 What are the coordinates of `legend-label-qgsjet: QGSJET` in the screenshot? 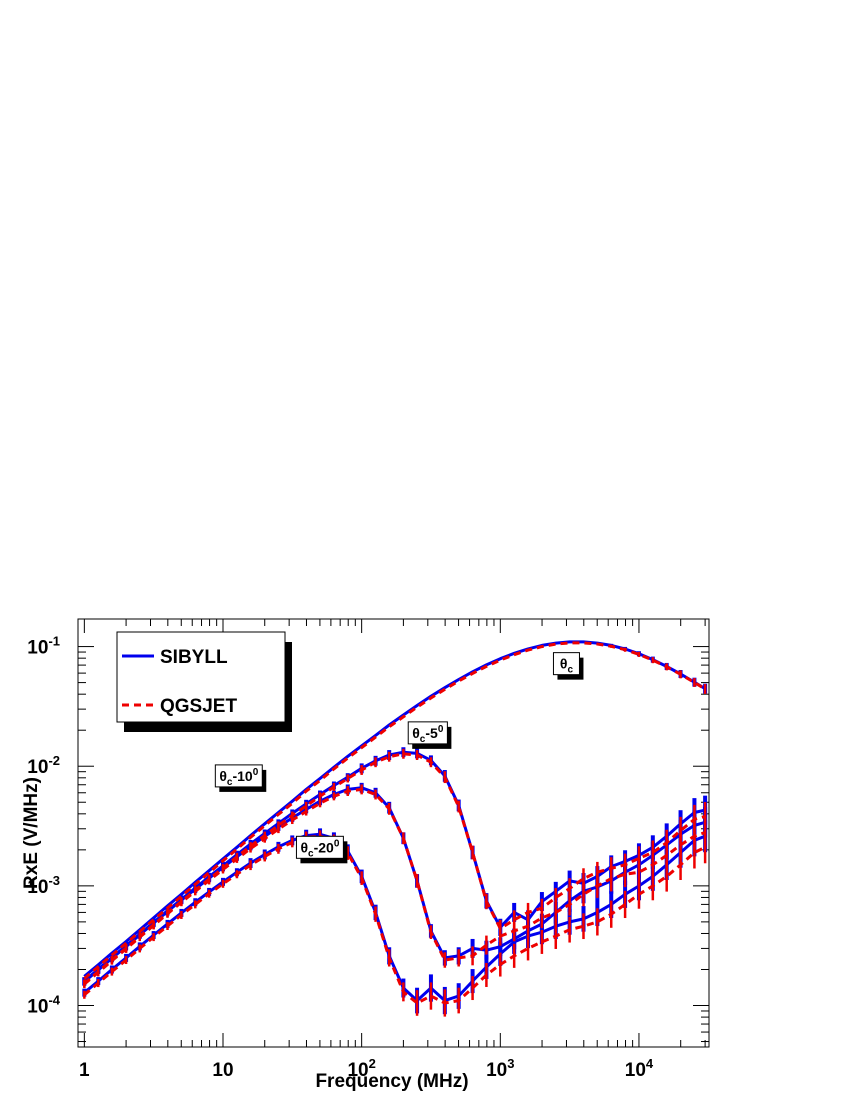 It's located at (198, 706).